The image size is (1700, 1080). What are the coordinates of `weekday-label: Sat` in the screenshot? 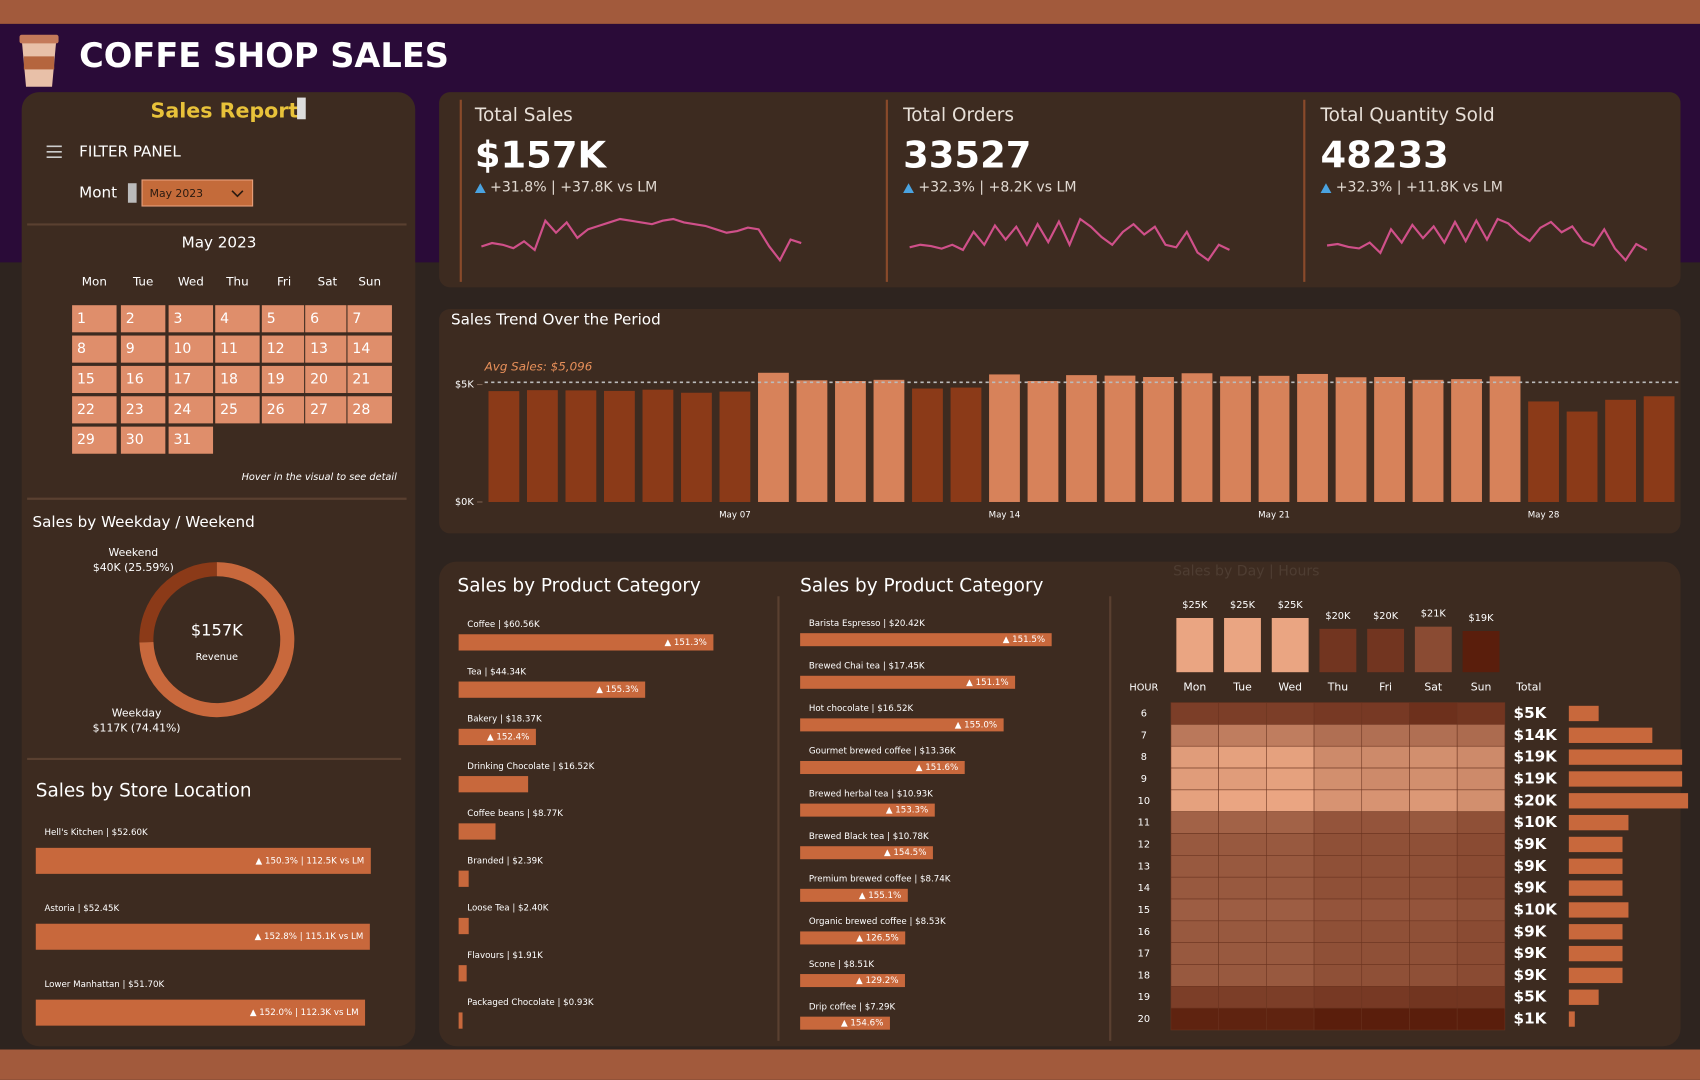 It's located at (328, 281).